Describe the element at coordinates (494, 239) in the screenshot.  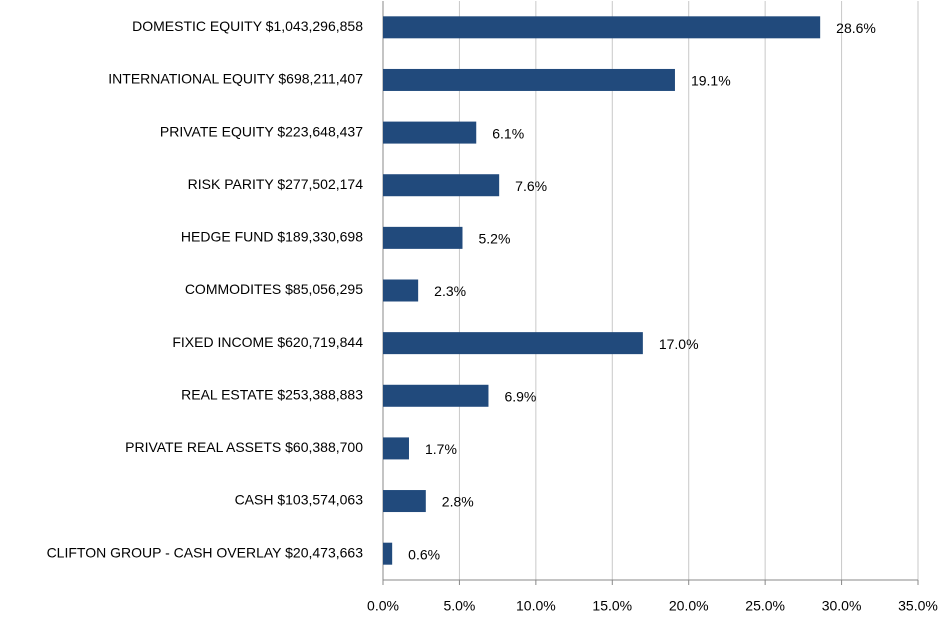
I see `data-label: 5.2%` at that location.